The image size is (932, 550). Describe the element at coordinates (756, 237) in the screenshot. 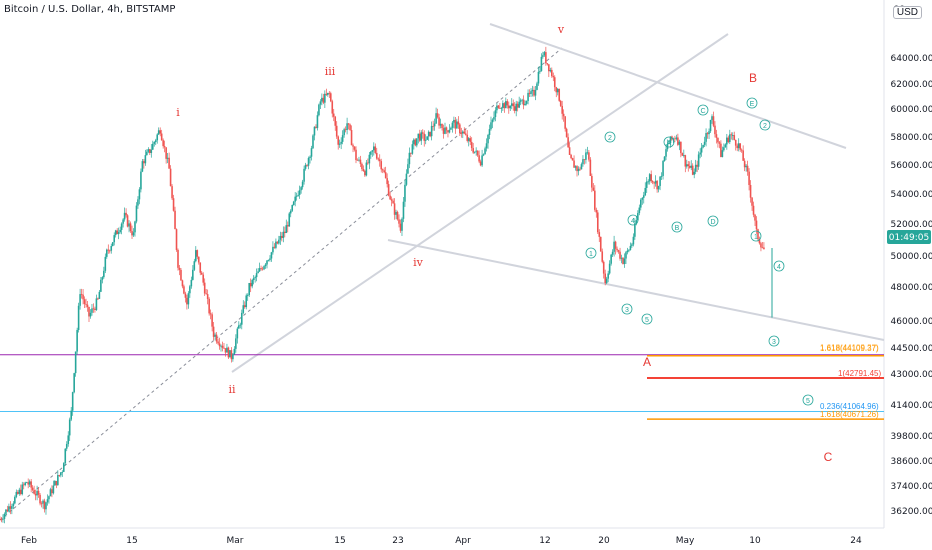

I see `sub-wave-label: 1` at that location.